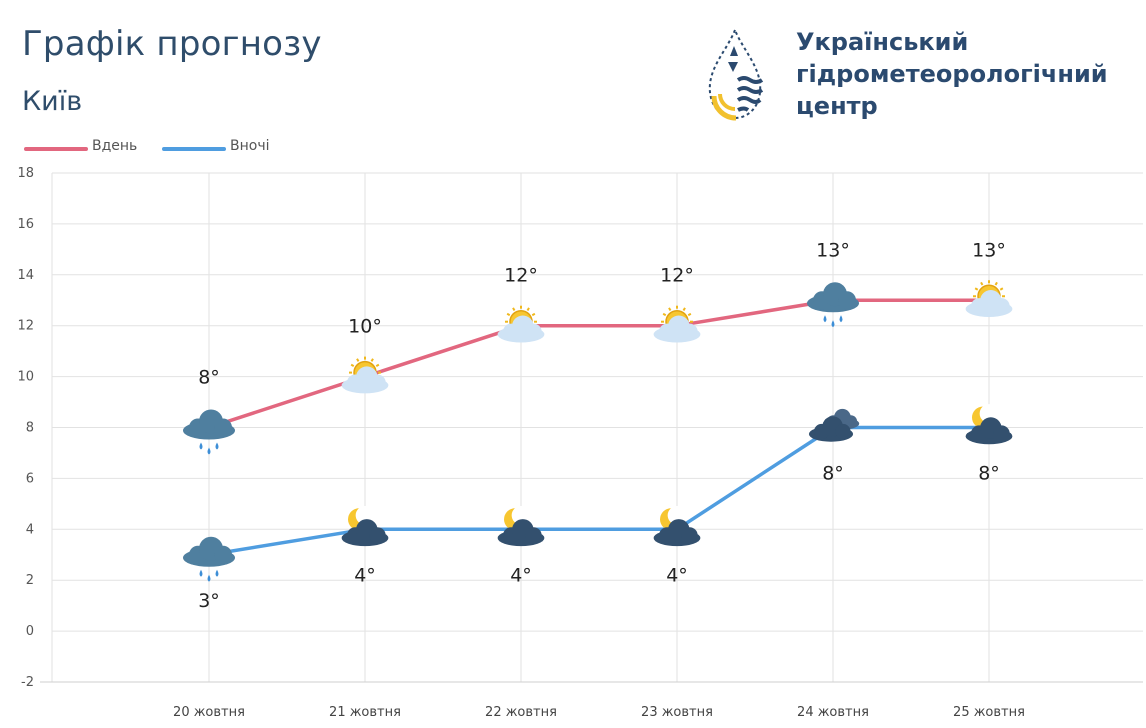  Describe the element at coordinates (833, 712) in the screenshot. I see `x-tick-label: 24 жовтня` at that location.